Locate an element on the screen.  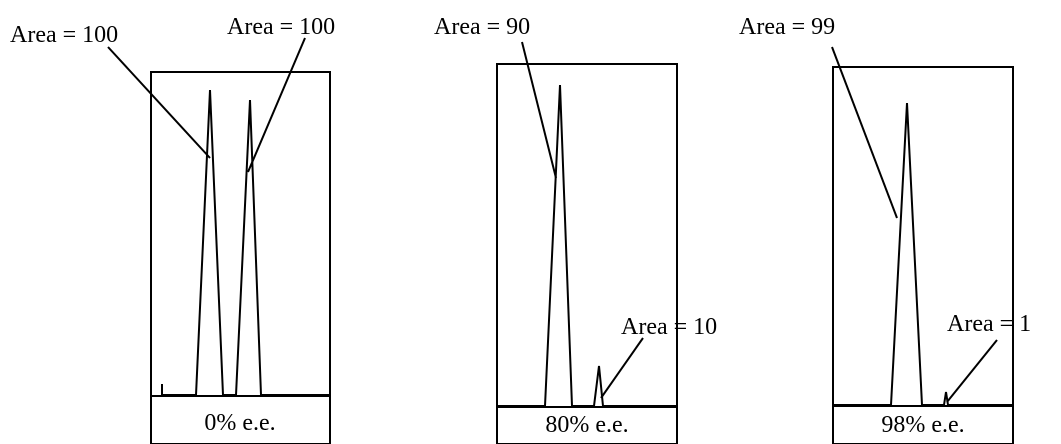
panel-80-trace is located at coordinates (587, 245).